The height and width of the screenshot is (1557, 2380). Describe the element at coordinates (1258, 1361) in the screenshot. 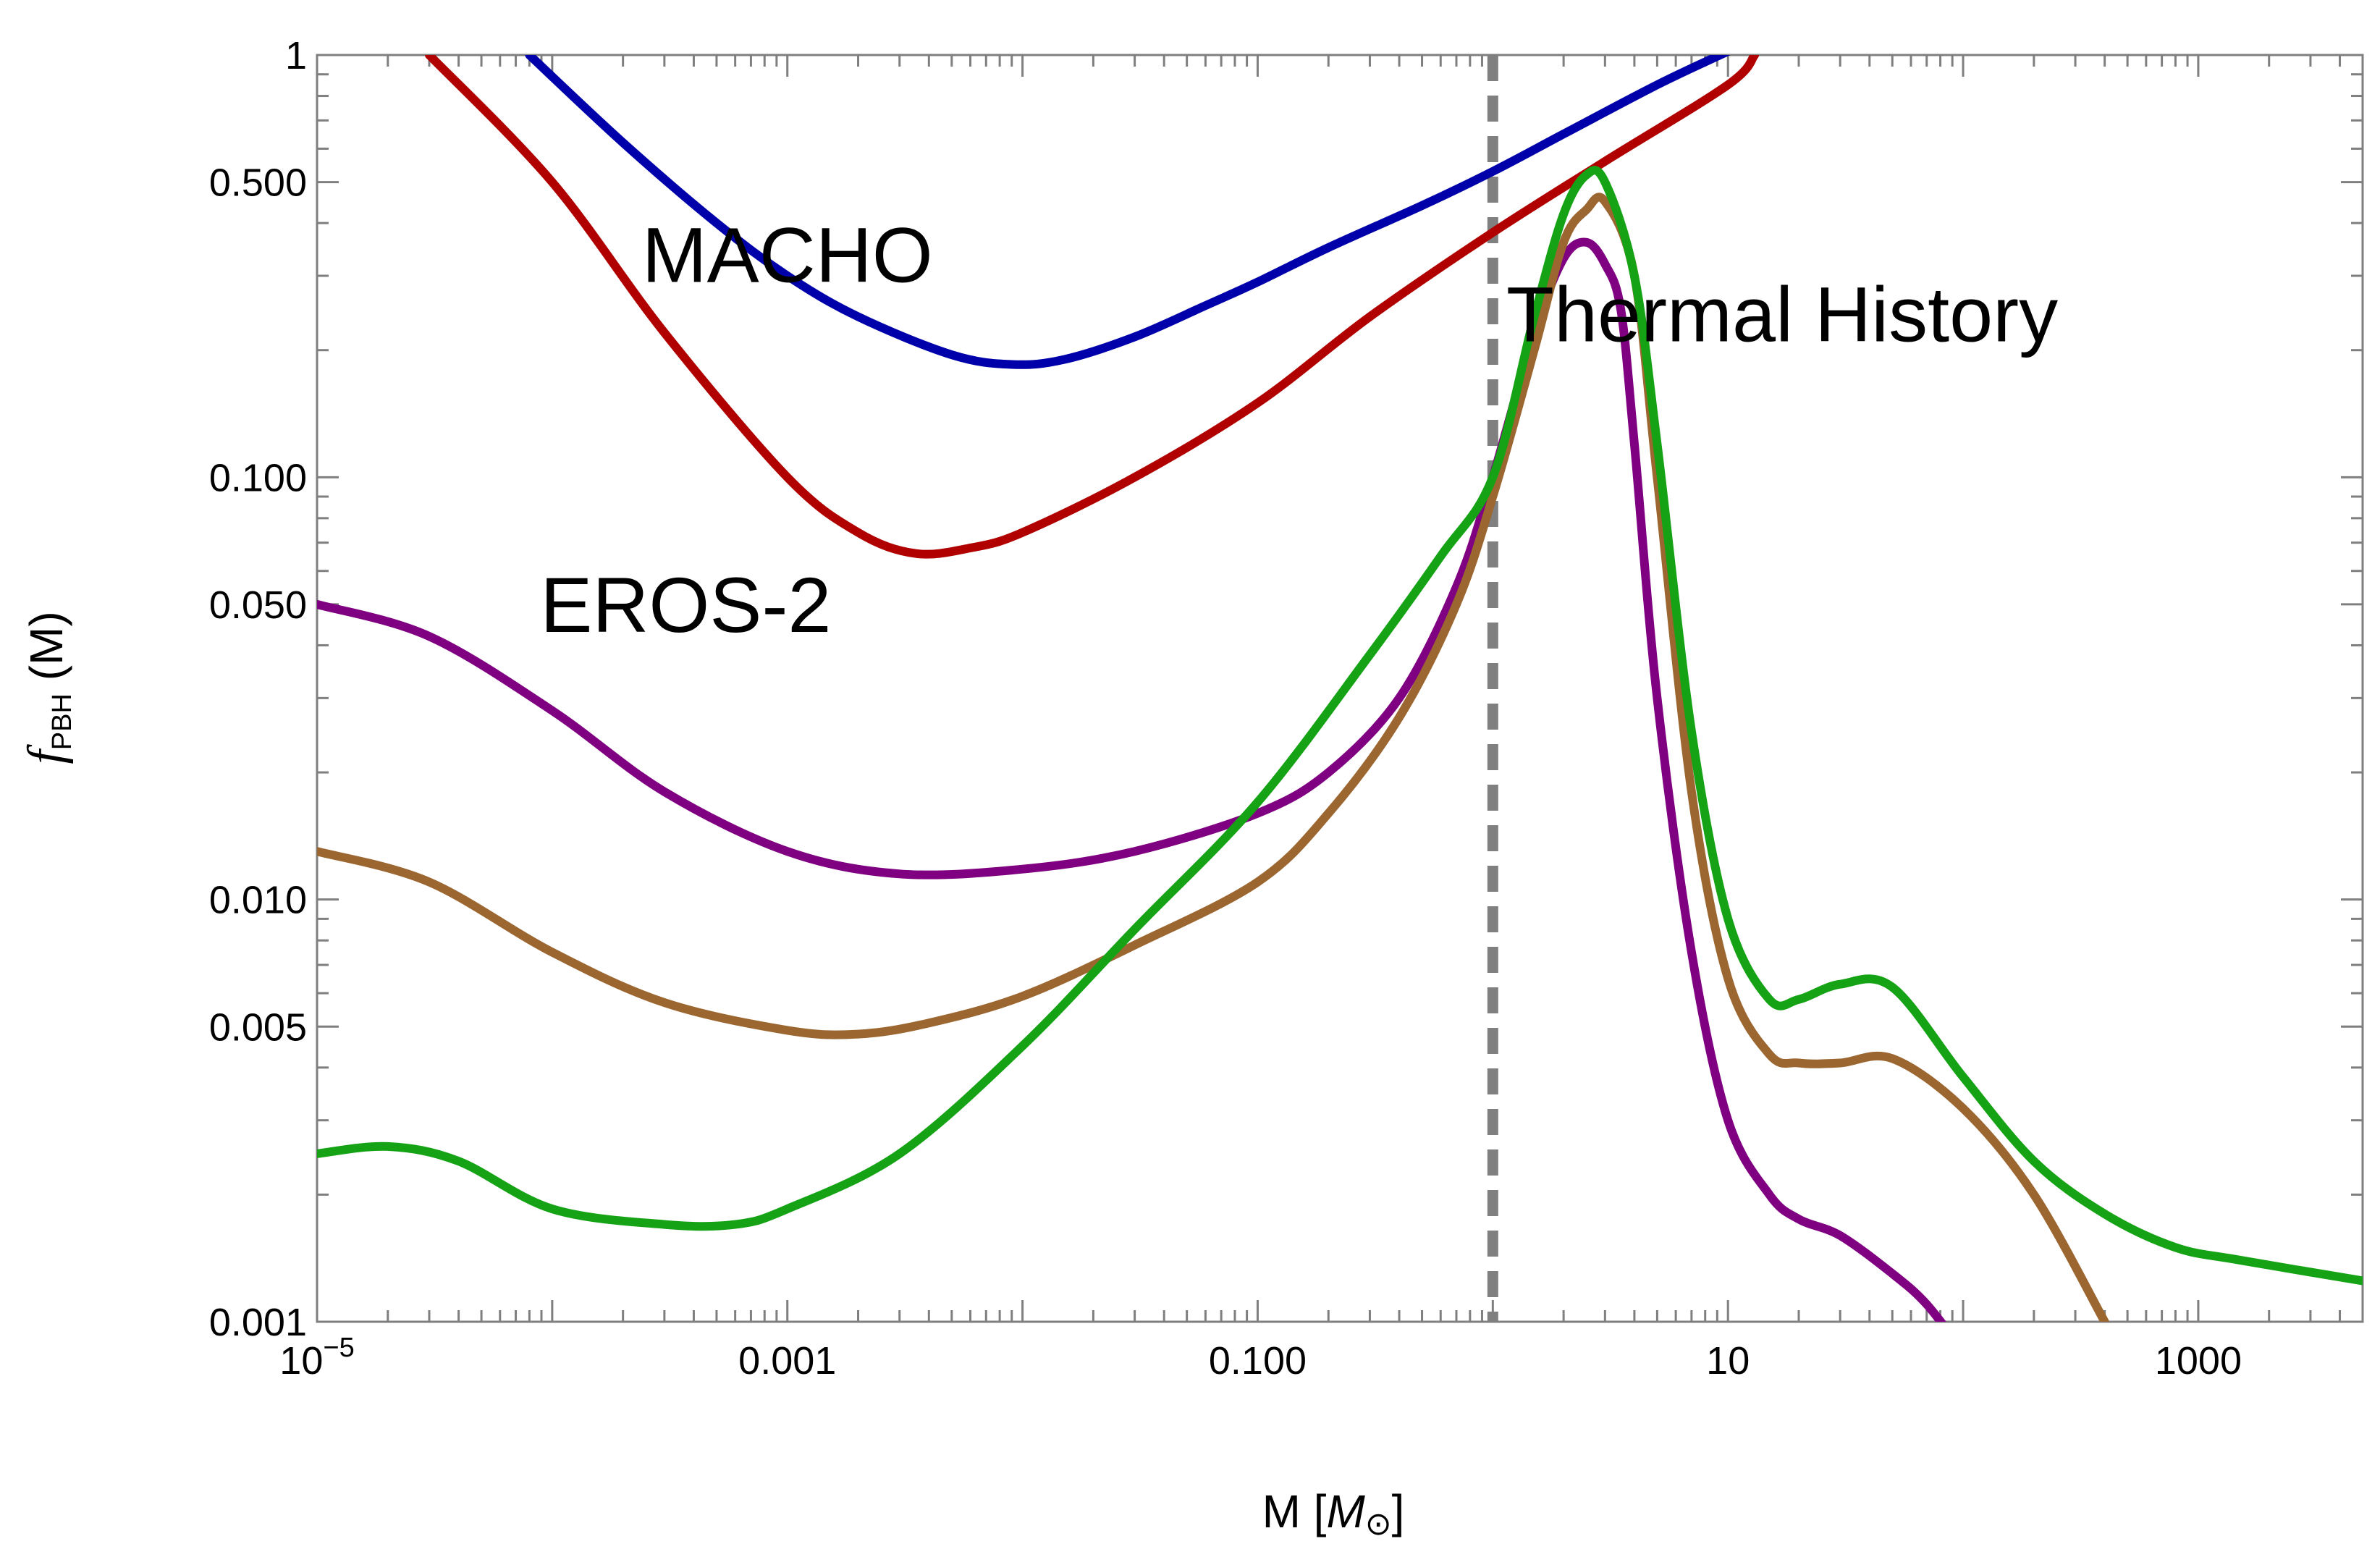

I see `x-tick-label: 0.100` at that location.